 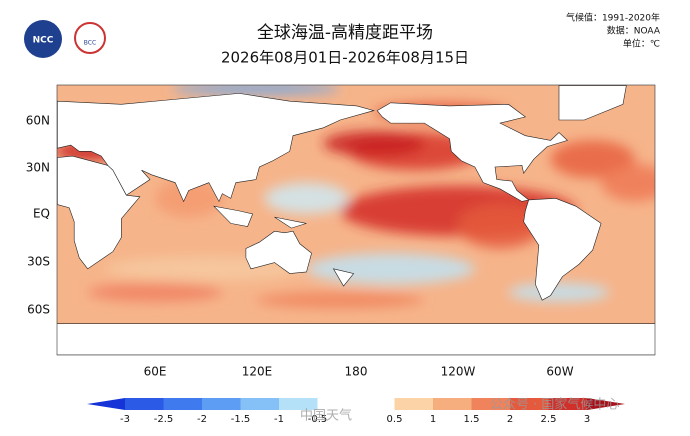 I want to click on colorbar-label: -1, so click(x=279, y=419).